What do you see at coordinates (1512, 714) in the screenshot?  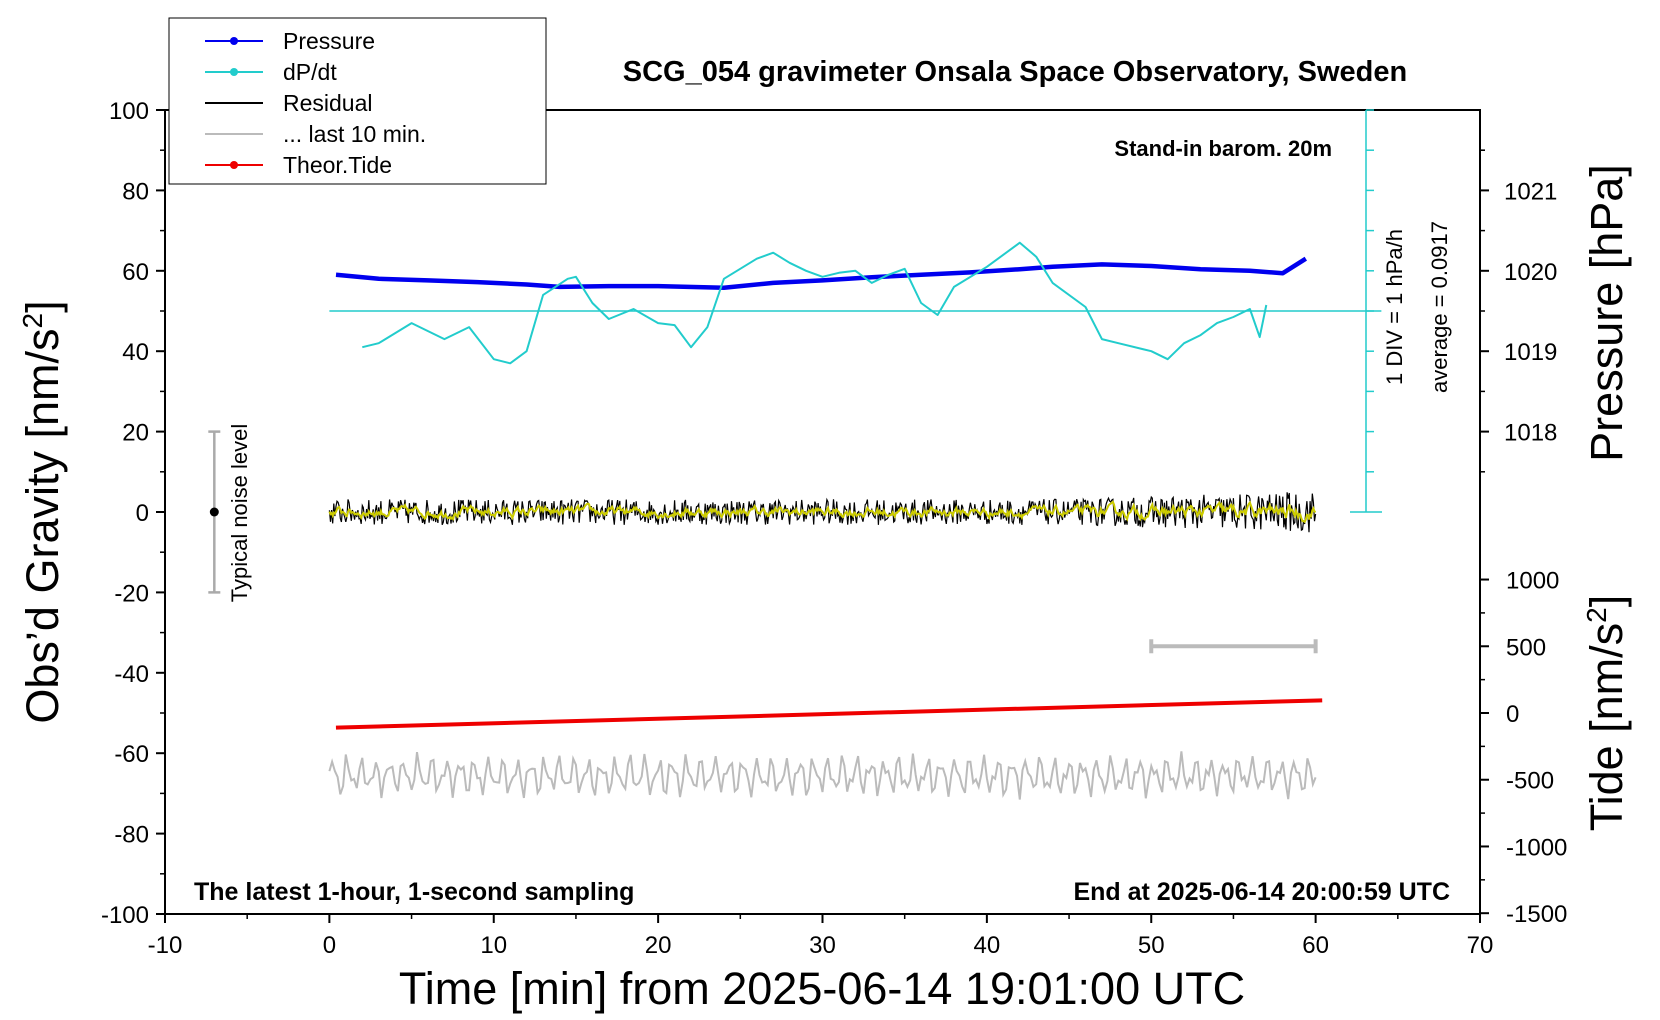 I see `tide-tick-label: 0` at bounding box center [1512, 714].